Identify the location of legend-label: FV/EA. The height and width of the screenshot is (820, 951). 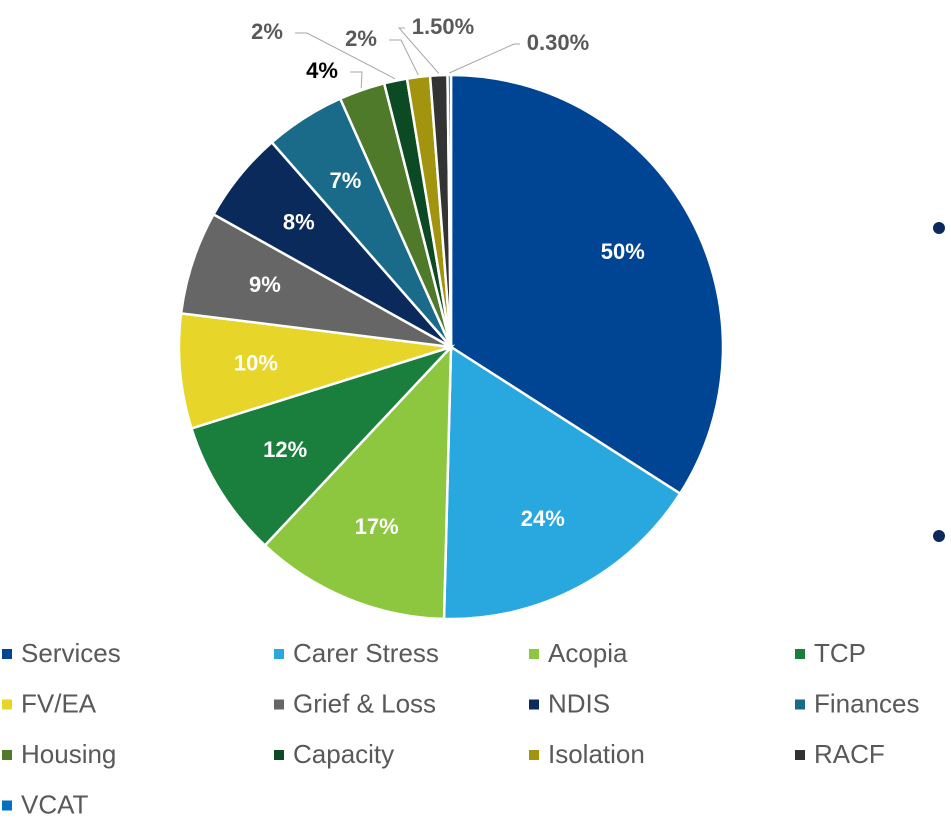
(59, 703).